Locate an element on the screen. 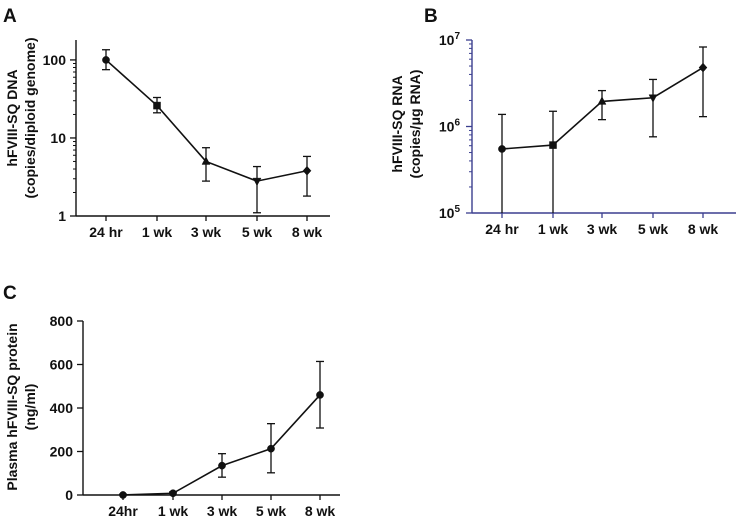 Image resolution: width=736 pixels, height=522 pixels. panel-b-ylabel-line1: hFVIII-SQ RNA is located at coordinates (397, 123).